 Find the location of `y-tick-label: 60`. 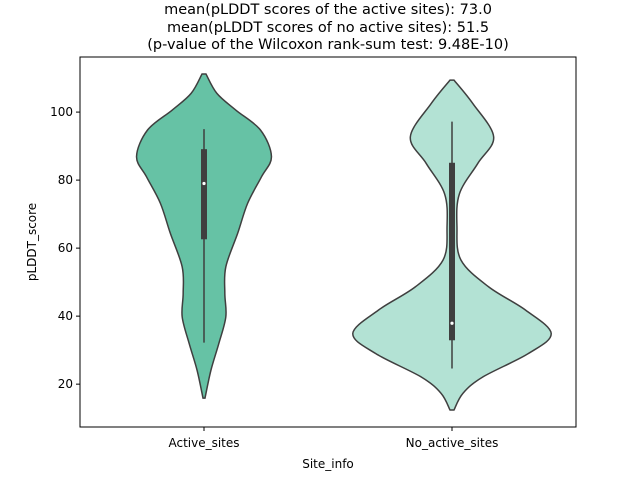

y-tick-label: 60 is located at coordinates (65, 248).